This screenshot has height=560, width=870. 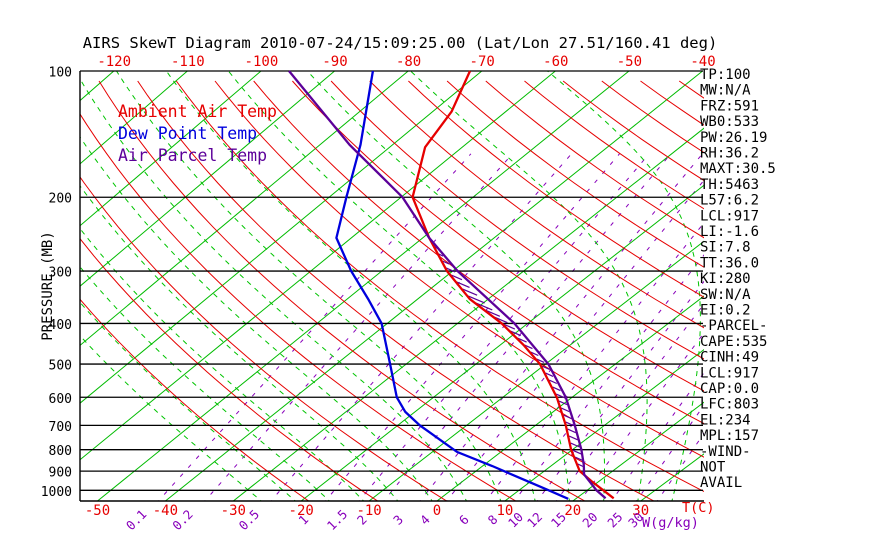 I want to click on stat-line: MPL:157, so click(x=729, y=436).